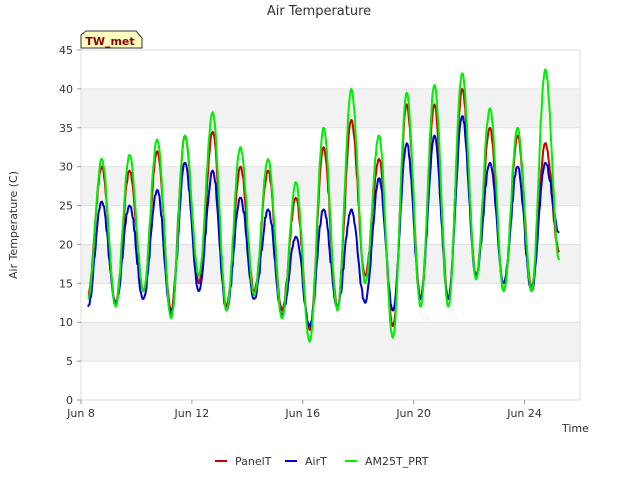 This screenshot has height=480, width=640. I want to click on legend-label: AirT, so click(316, 461).